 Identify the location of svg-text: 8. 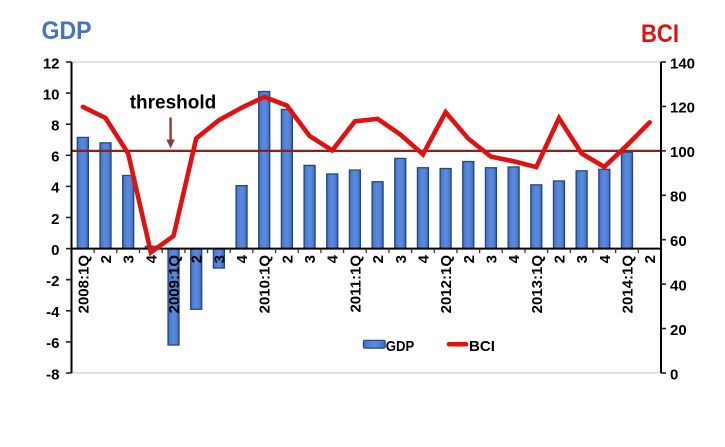
(55, 126).